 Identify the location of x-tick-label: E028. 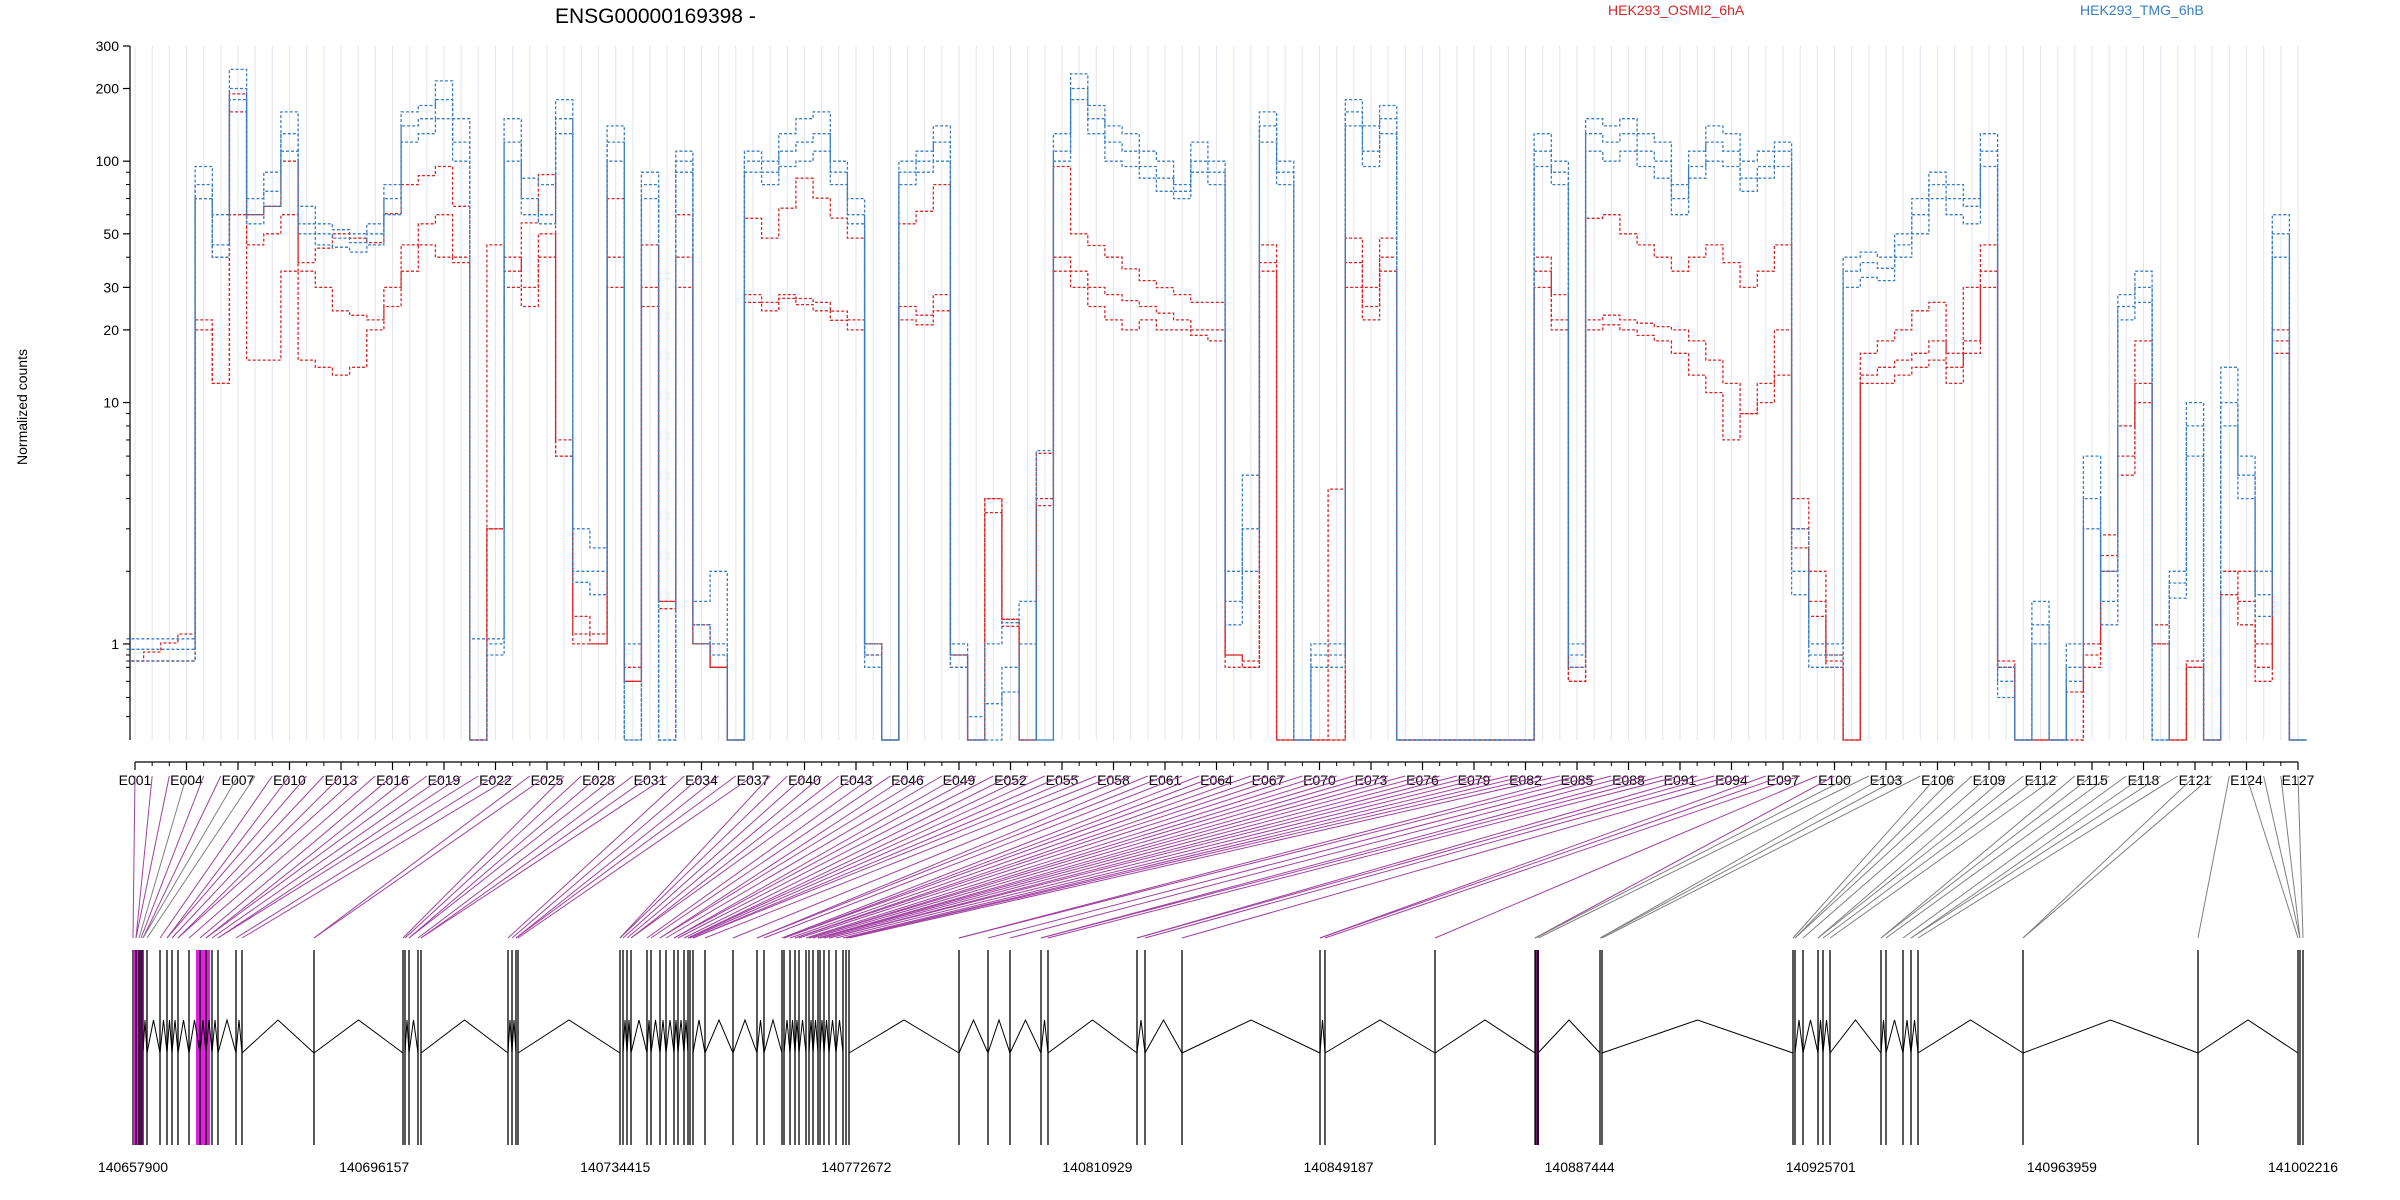
(598, 780).